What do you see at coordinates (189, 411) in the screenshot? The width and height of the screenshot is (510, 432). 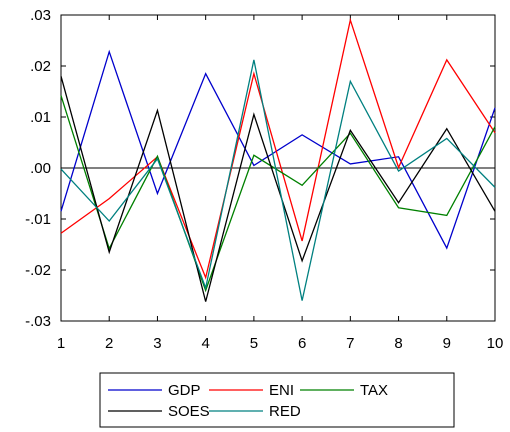 I see `legend-label: SOES` at bounding box center [189, 411].